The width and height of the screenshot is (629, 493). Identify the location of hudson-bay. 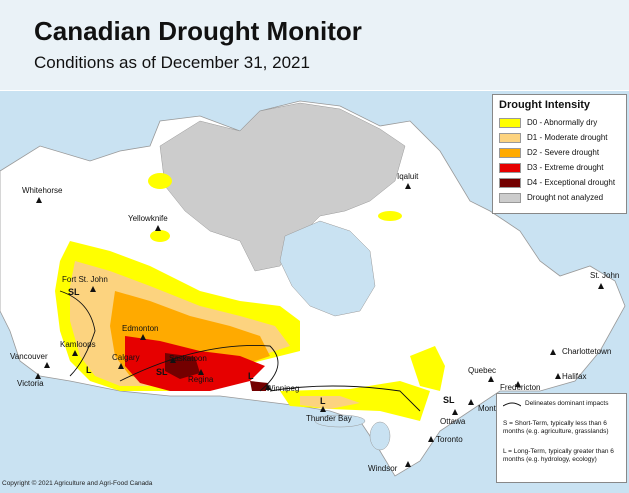
(327, 268).